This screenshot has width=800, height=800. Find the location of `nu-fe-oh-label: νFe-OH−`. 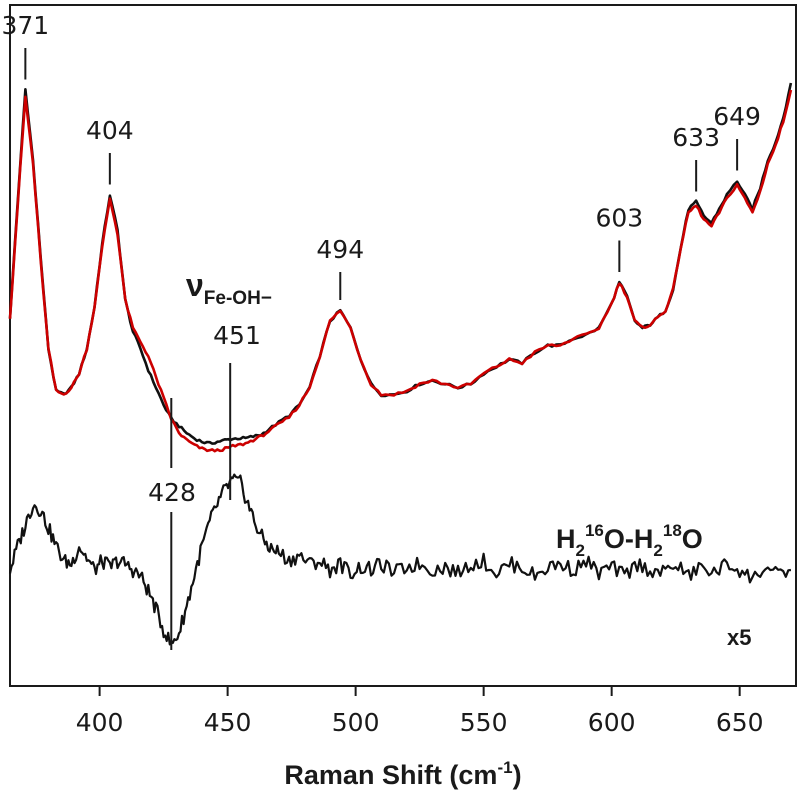

nu-fe-oh-label: νFe-OH− is located at coordinates (229, 288).